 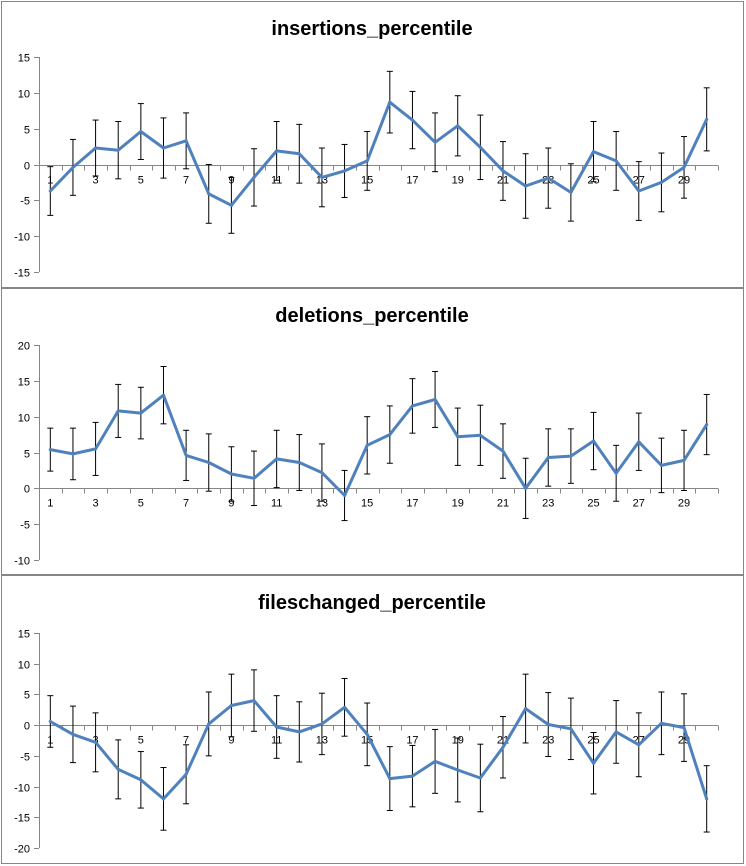 I want to click on x-tick-label: 27, so click(x=639, y=504).